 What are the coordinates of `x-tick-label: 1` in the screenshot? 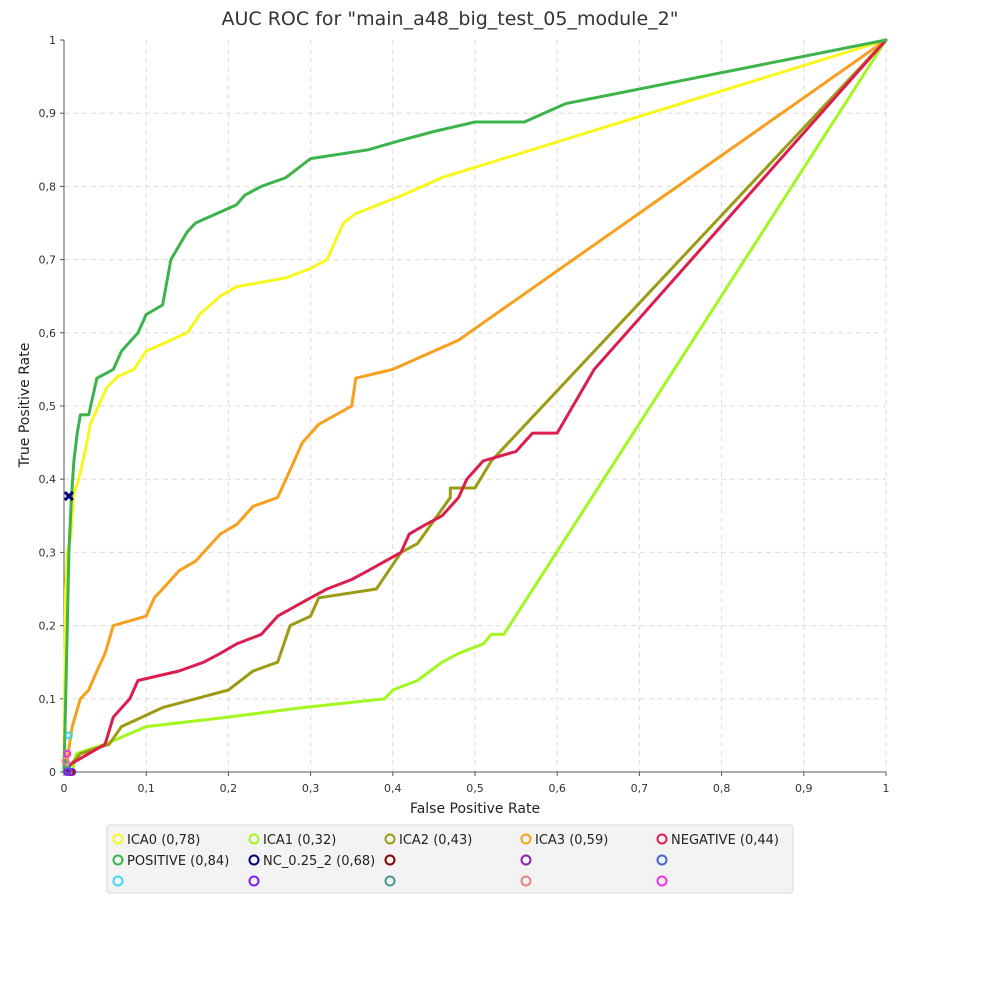 It's located at (886, 788).